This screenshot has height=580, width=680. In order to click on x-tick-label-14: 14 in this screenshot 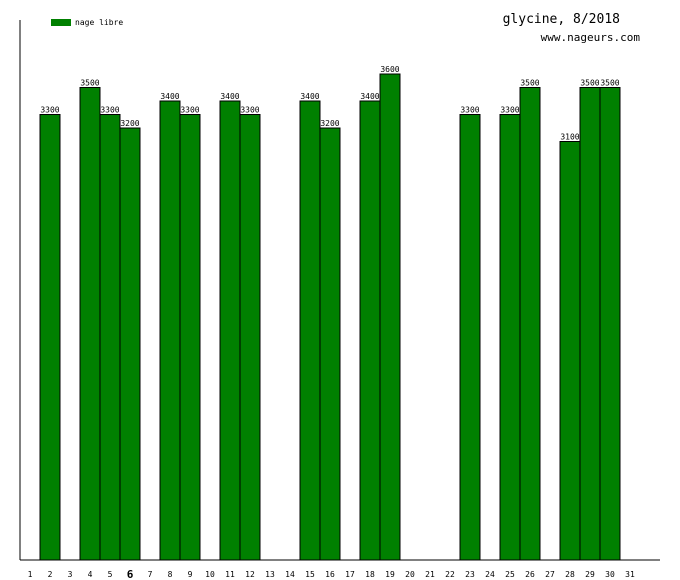, I will do `click(290, 574)`.